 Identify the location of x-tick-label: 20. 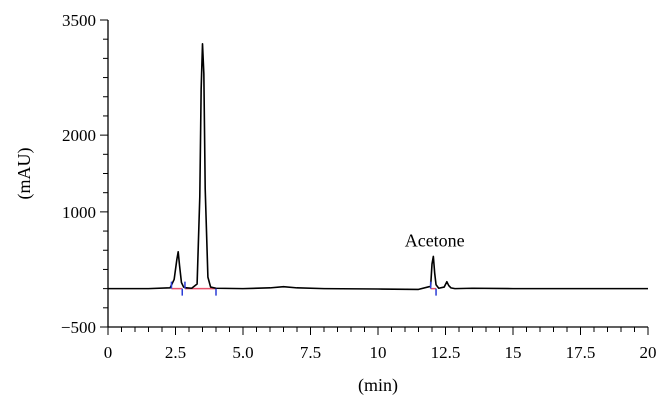
(648, 352).